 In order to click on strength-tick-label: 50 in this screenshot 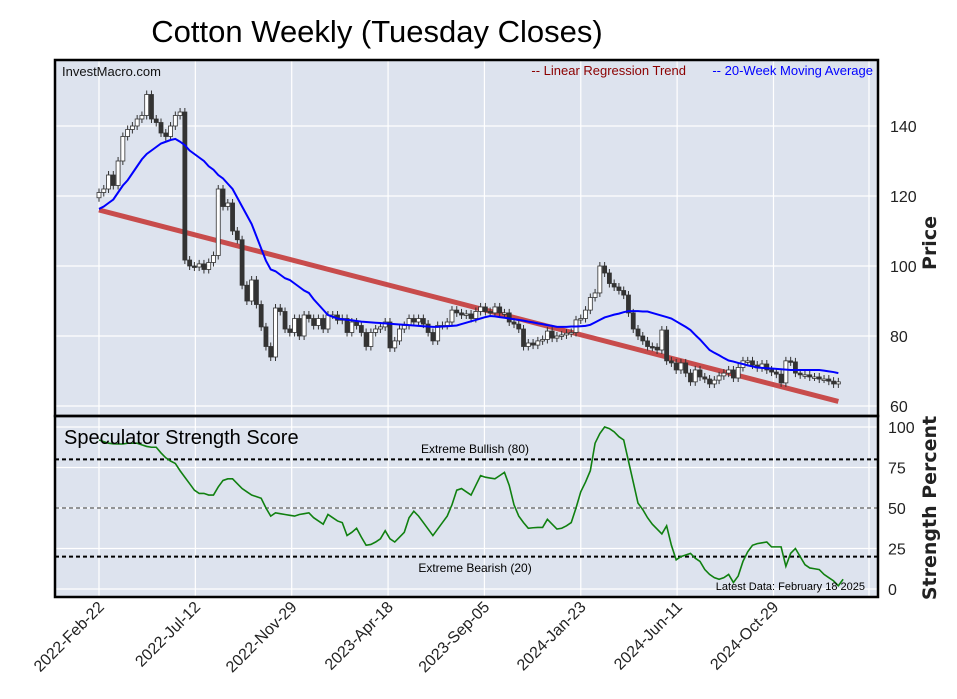, I will do `click(897, 509)`.